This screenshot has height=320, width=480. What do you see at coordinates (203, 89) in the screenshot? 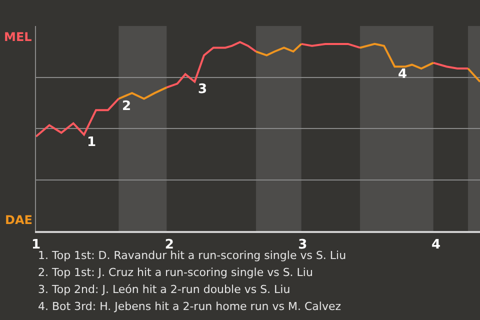
I see `annotation: 3` at bounding box center [203, 89].